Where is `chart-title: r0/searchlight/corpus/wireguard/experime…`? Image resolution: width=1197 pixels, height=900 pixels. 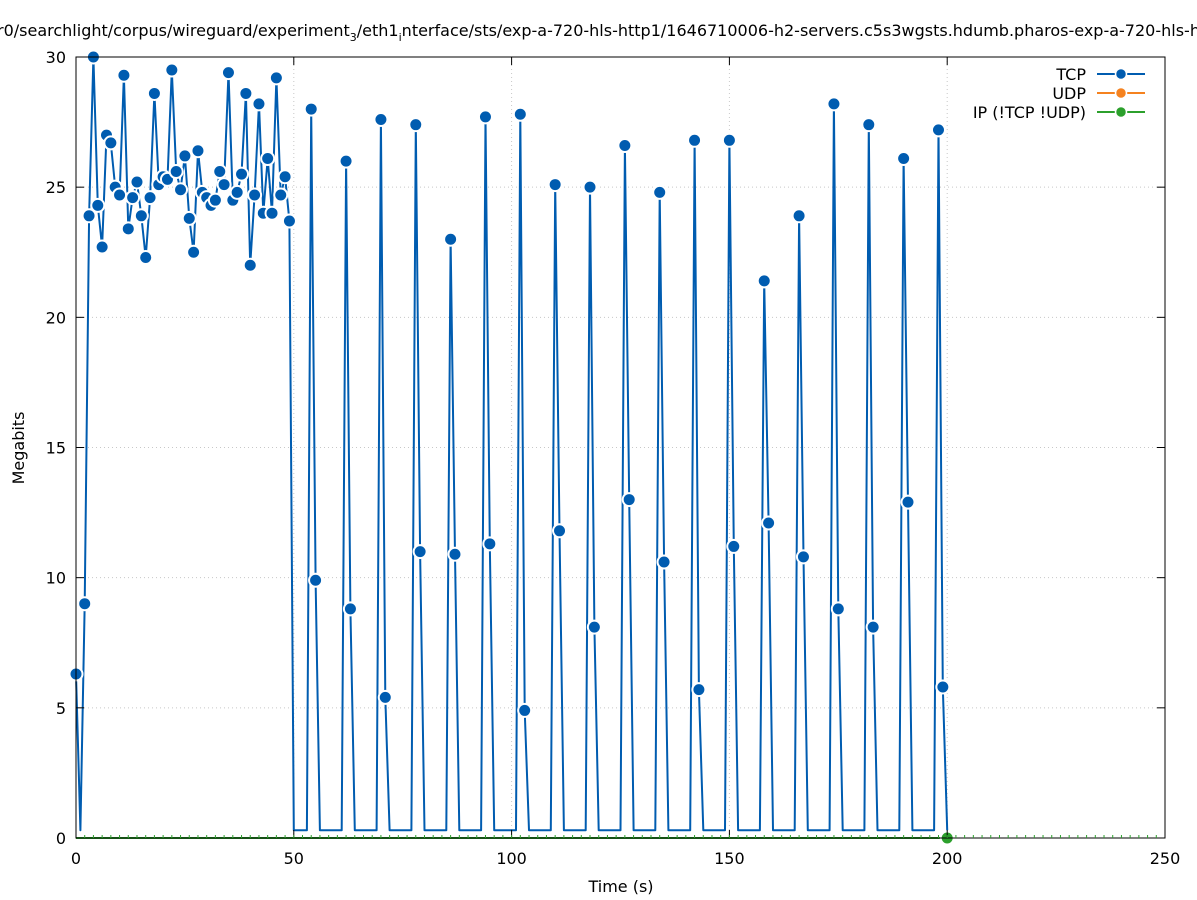
chart-title: r0/searchlight/corpus/wireguard/experime… is located at coordinates (598, 32).